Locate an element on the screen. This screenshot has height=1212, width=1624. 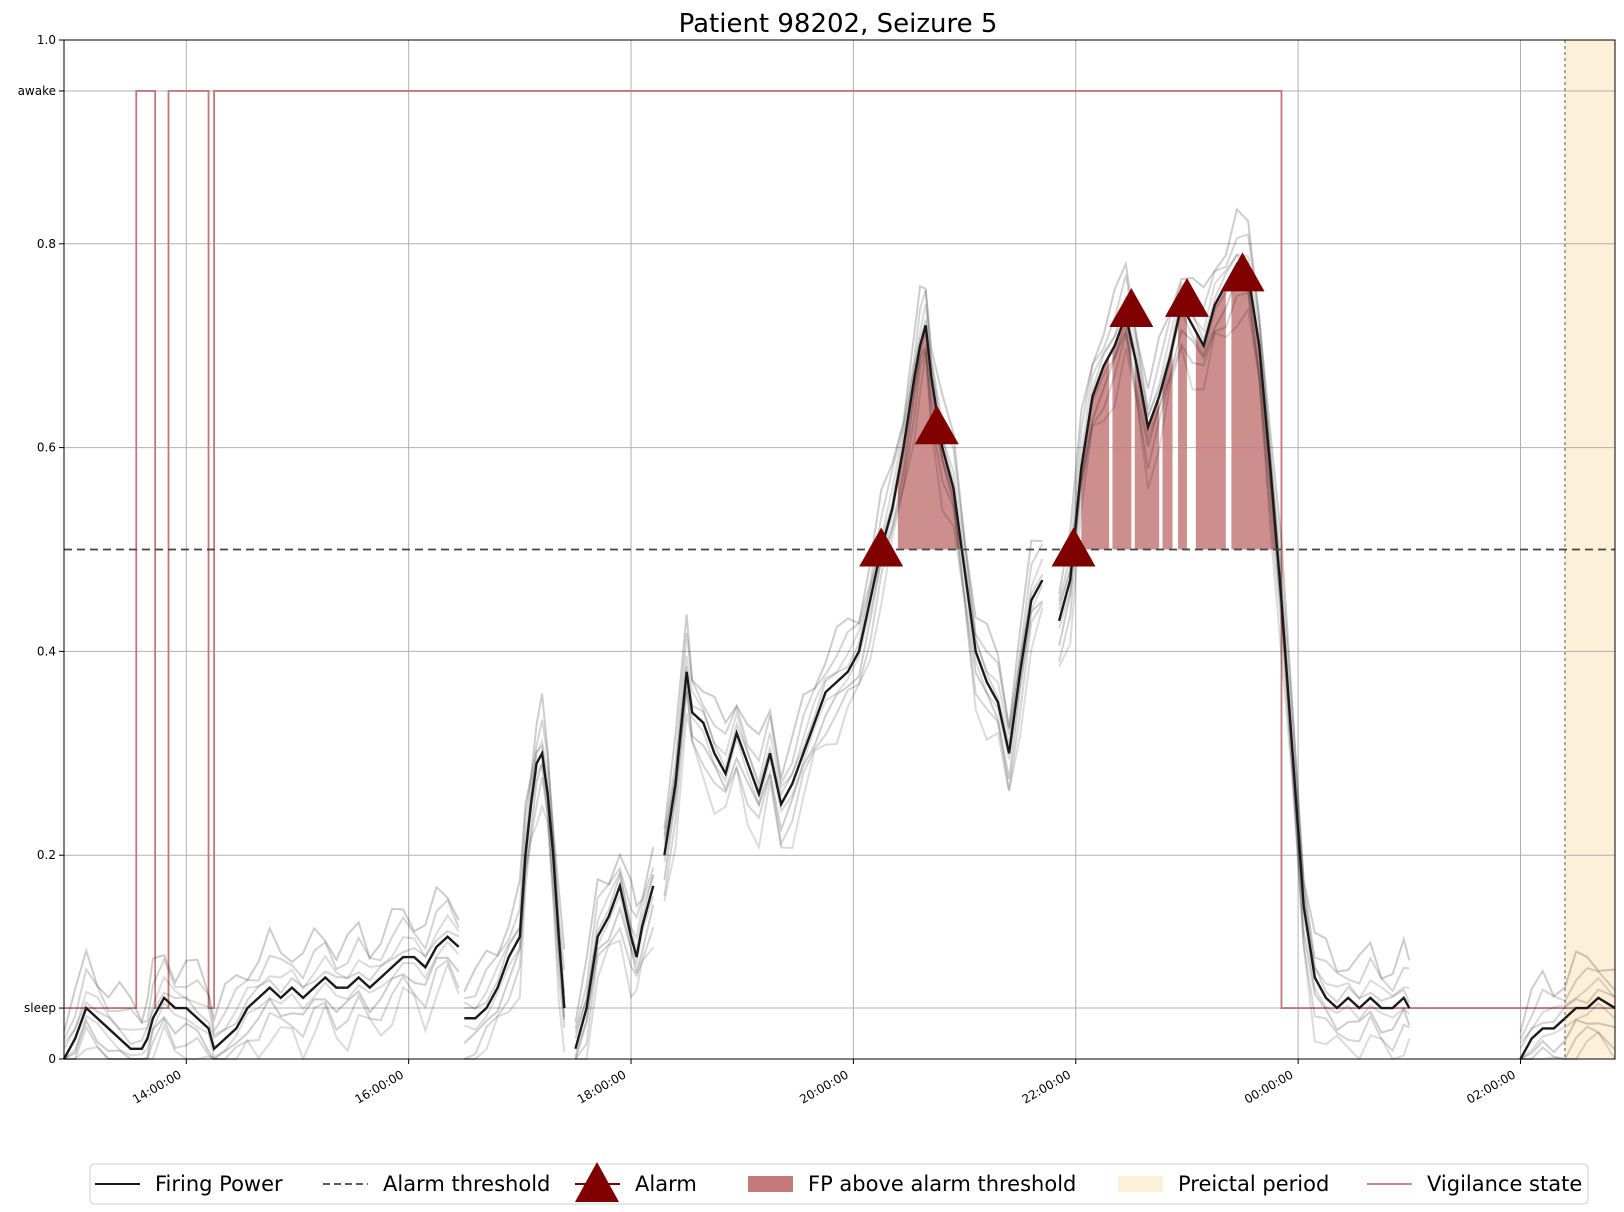
legend-label: Firing Power is located at coordinates (219, 1184).